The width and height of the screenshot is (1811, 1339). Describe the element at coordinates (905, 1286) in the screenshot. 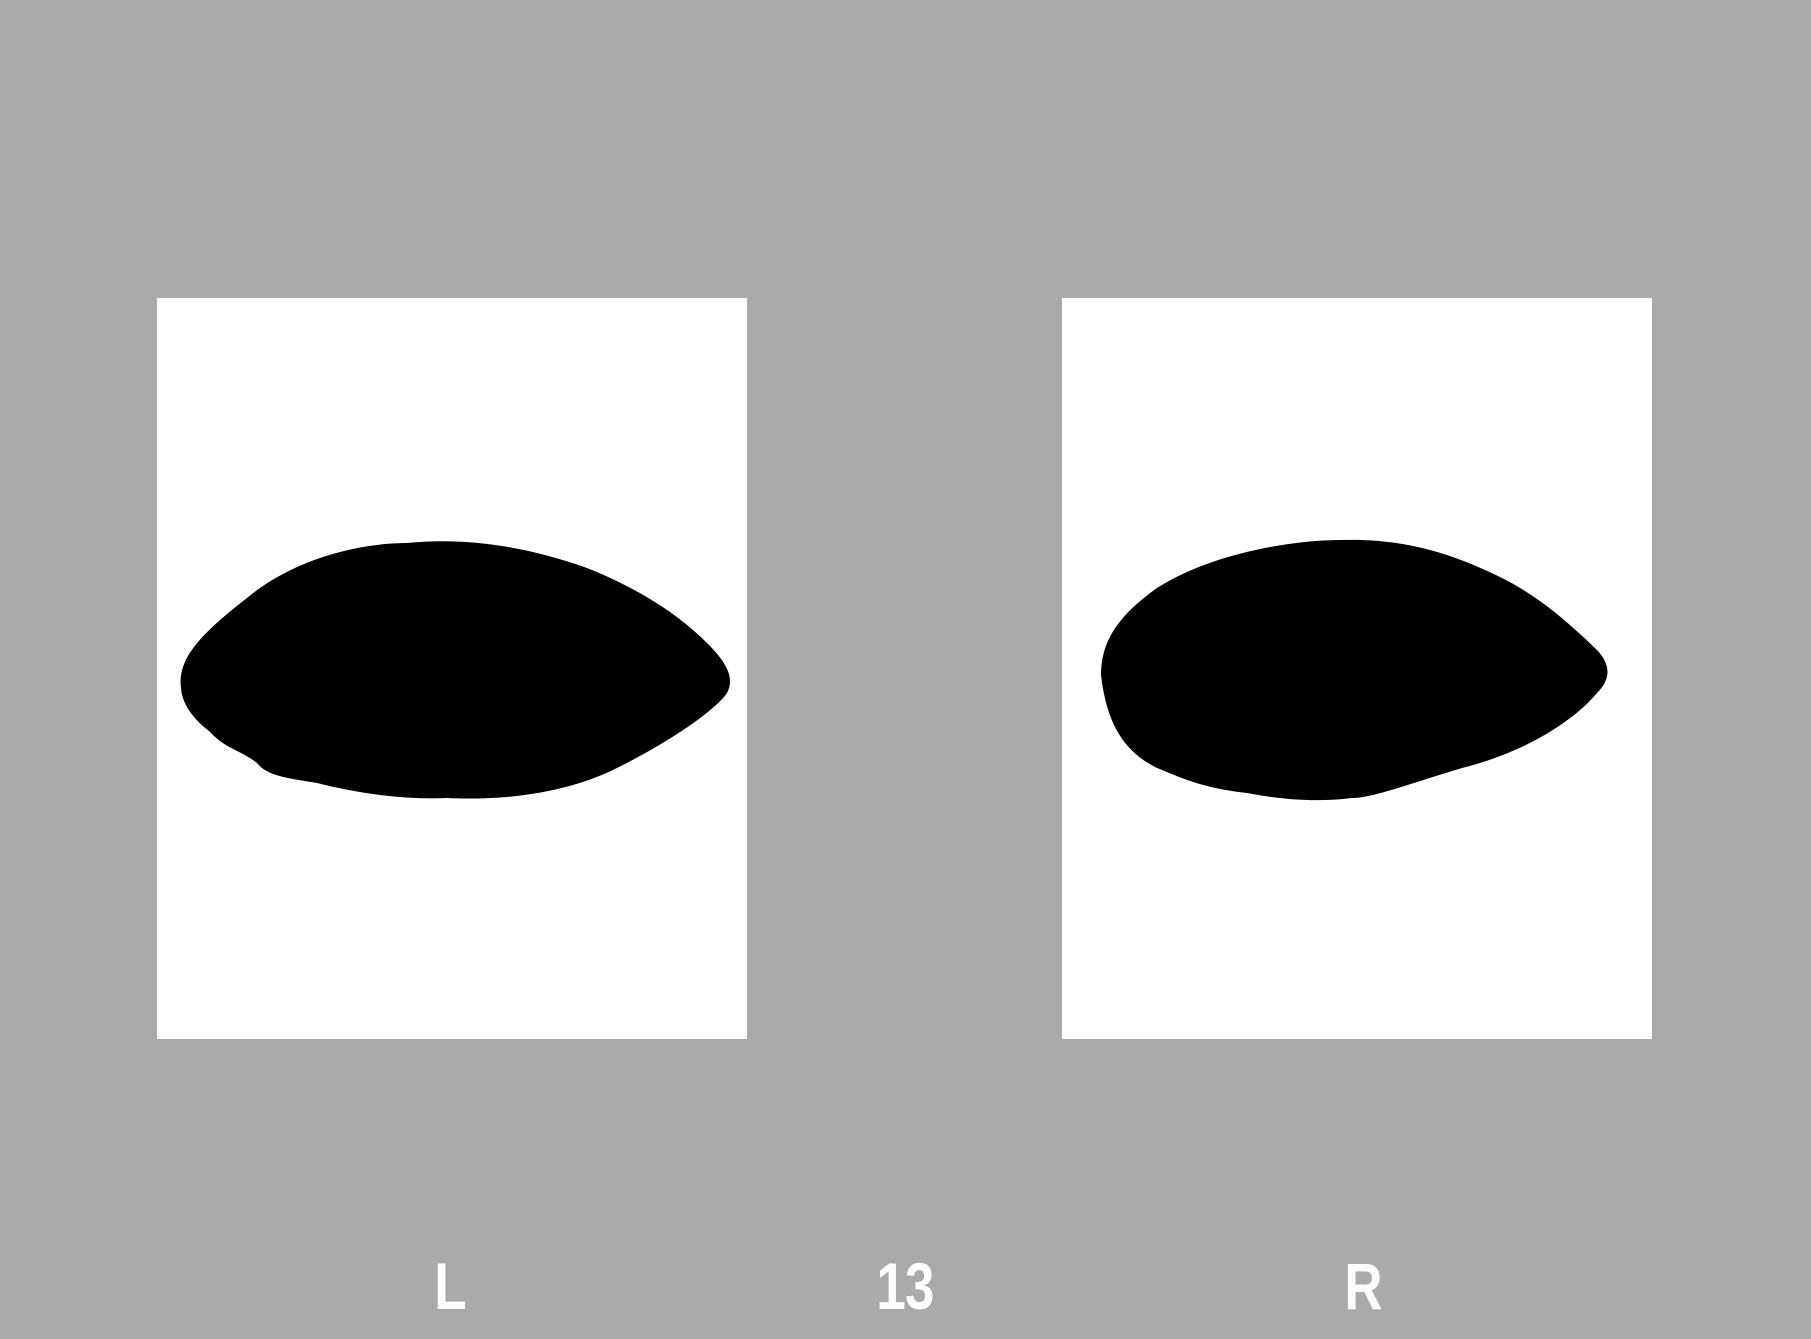

I see `page-number: 13` at that location.